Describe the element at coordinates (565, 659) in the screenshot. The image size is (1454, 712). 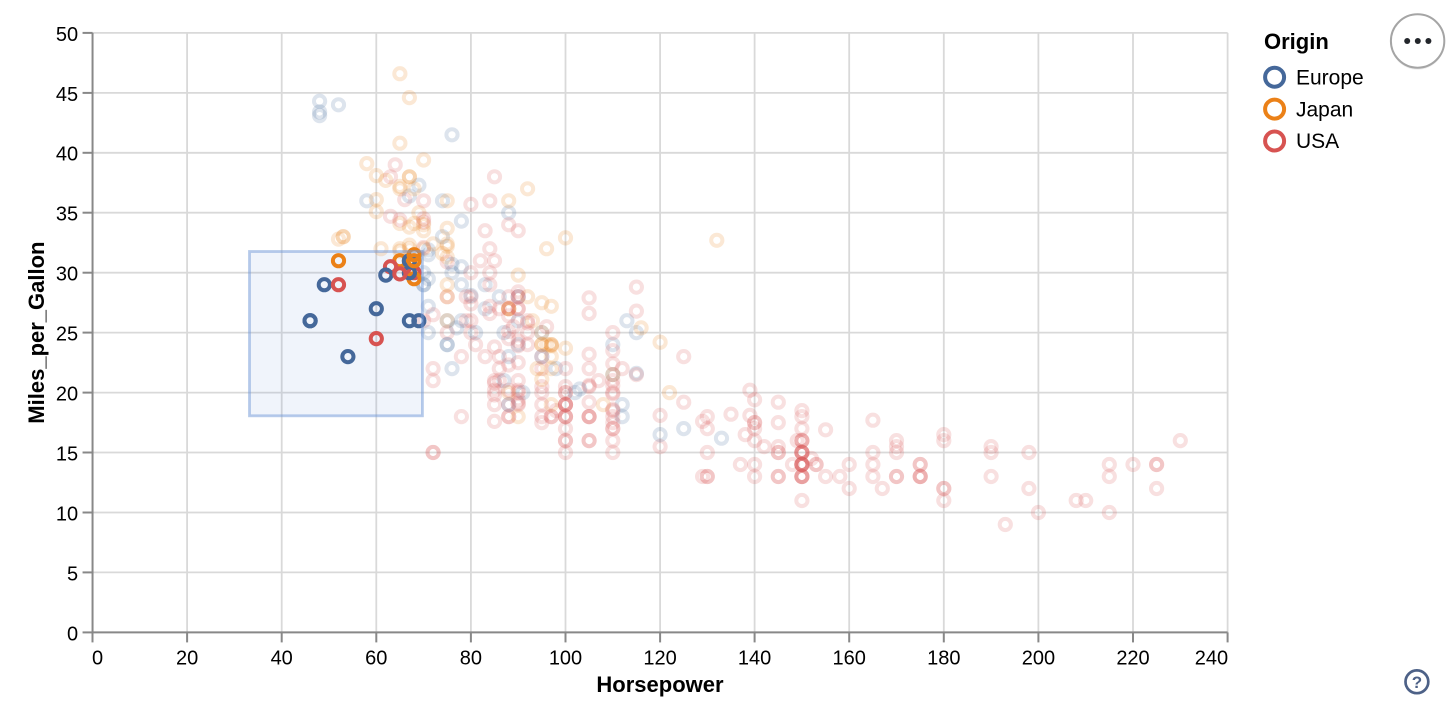
I see `svg-text: 100` at that location.